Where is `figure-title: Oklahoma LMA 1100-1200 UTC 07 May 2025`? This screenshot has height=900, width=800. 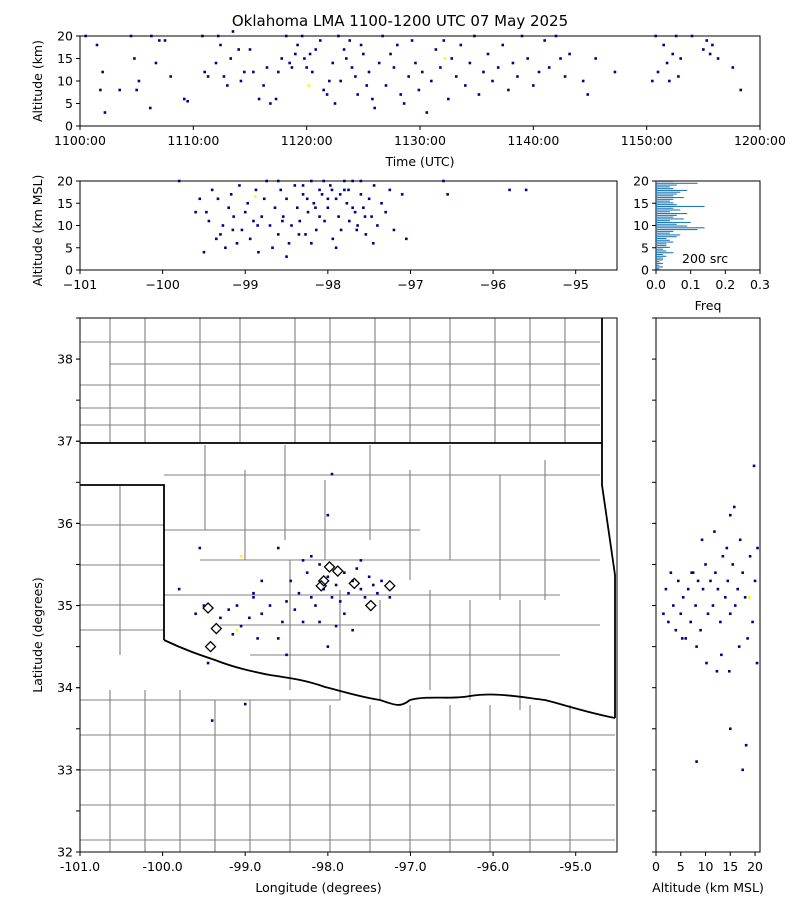 figure-title: Oklahoma LMA 1100-1200 UTC 07 May 2025 is located at coordinates (400, 21).